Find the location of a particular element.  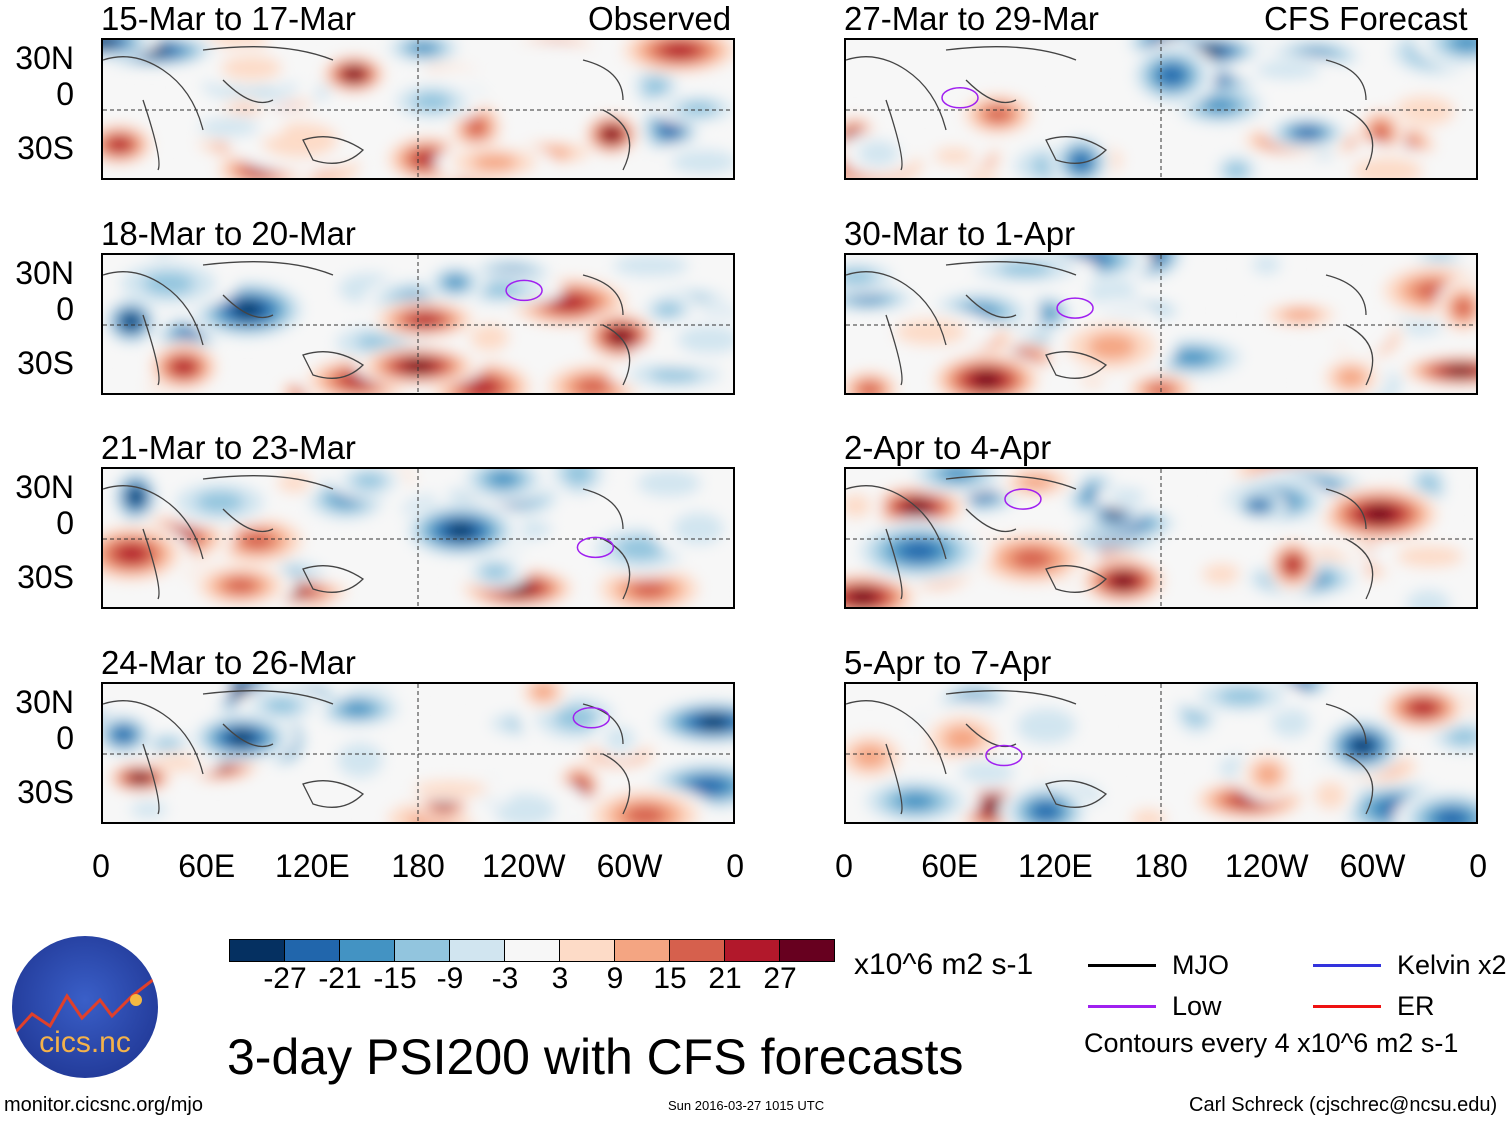

lon-label: 120E is located at coordinates (312, 866).